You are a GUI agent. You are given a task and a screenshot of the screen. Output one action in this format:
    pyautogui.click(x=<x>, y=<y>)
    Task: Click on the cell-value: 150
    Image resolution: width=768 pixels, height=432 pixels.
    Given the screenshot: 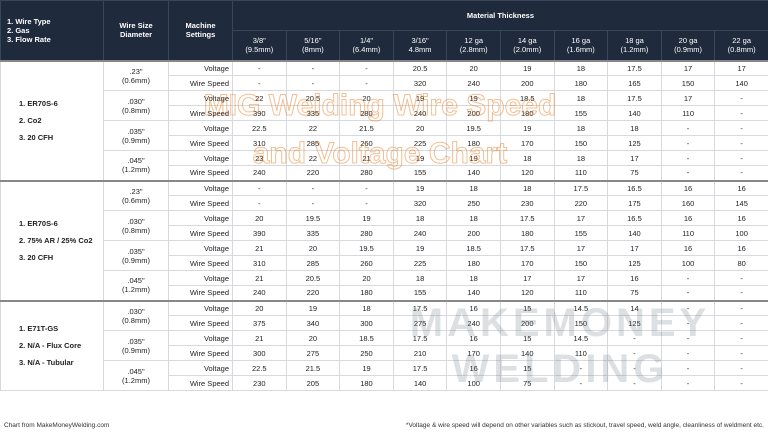 What is the action you would take?
    pyautogui.click(x=581, y=263)
    